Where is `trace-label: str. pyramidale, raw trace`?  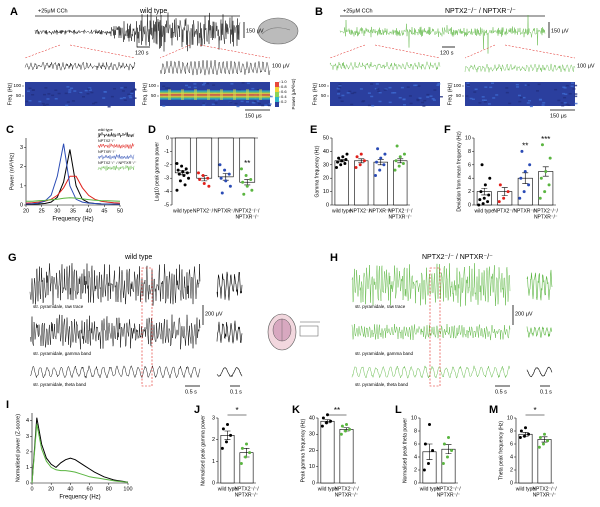 trace-label: str. pyramidale, raw trace is located at coordinates (58, 306).